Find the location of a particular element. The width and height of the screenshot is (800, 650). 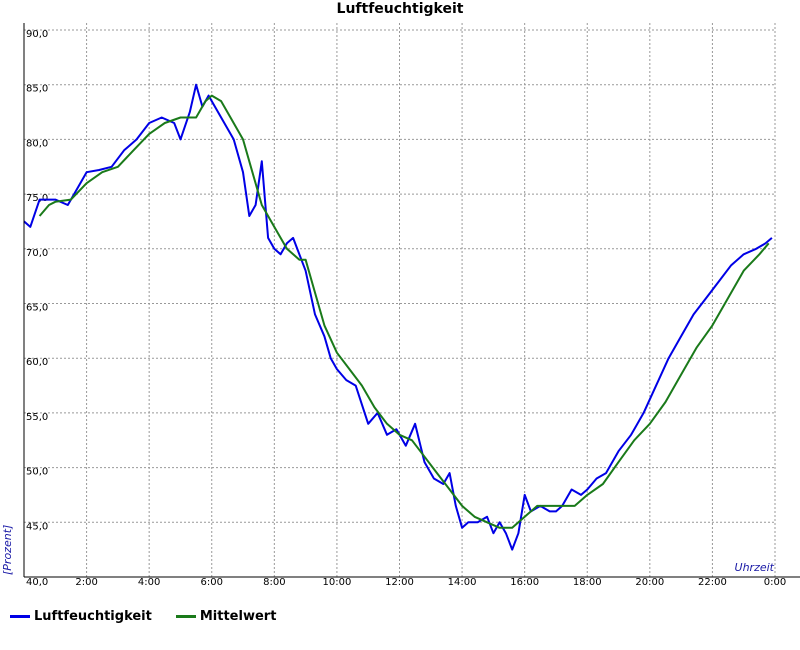

legend-label-luftfeuchtigkeit: Luftfeuchtigkeit is located at coordinates (93, 616).